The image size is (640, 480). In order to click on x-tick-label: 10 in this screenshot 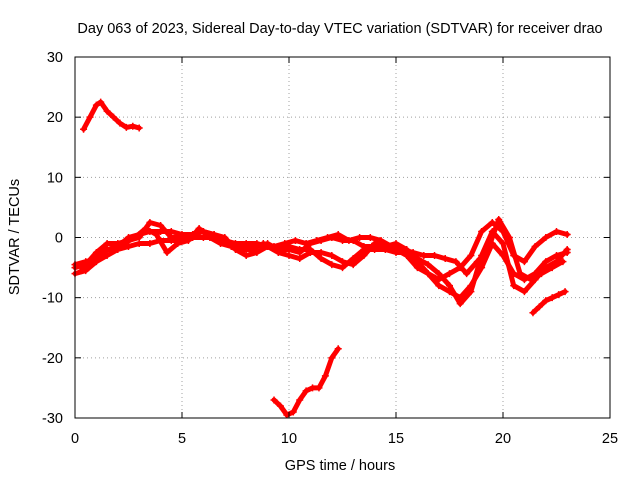, I will do `click(289, 439)`.